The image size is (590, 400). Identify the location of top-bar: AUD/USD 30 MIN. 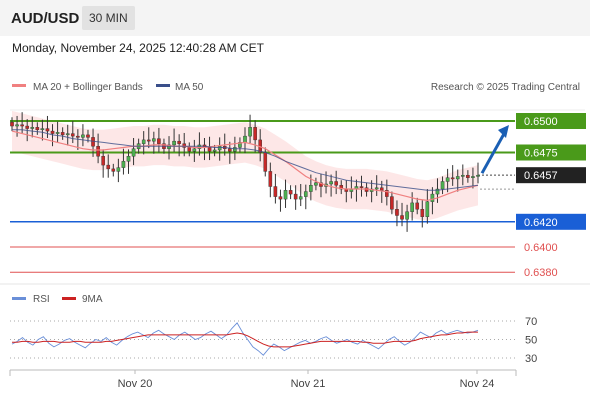
(295, 18).